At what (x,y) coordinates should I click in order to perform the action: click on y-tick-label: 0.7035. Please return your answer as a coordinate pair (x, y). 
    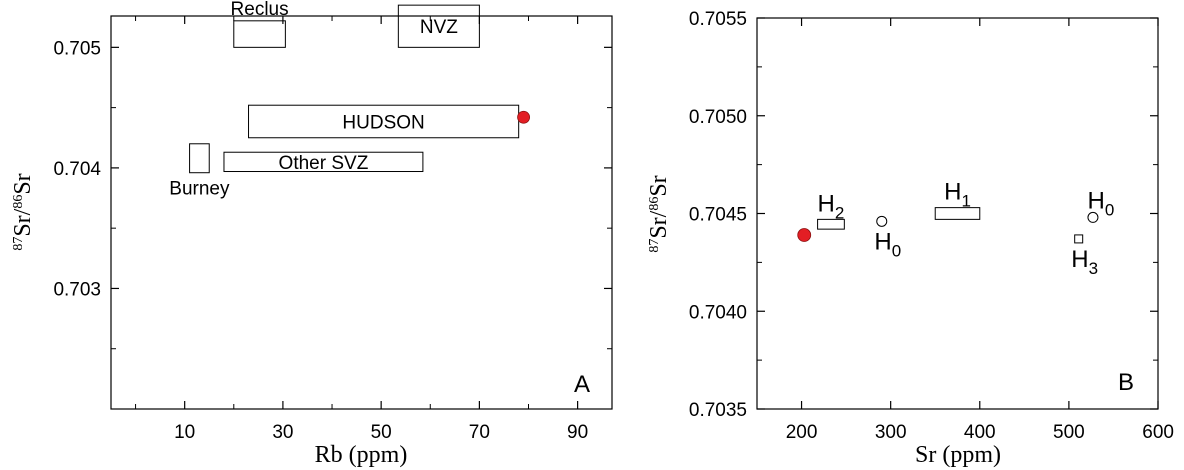
    Looking at the image, I should click on (718, 410).